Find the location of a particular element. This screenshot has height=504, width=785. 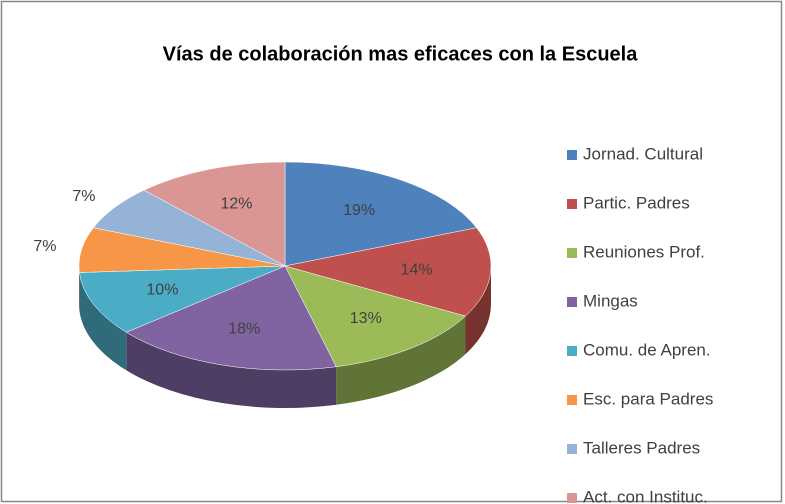

legend-label: Jornad. Cultural is located at coordinates (643, 153).